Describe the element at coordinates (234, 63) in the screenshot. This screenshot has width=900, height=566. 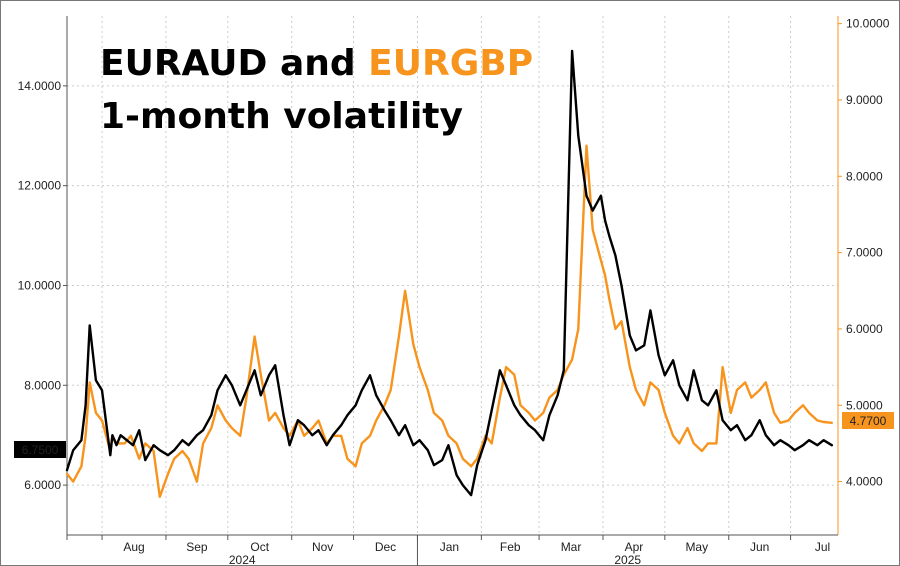
I see `title-part-euraud: EURAUD and` at that location.